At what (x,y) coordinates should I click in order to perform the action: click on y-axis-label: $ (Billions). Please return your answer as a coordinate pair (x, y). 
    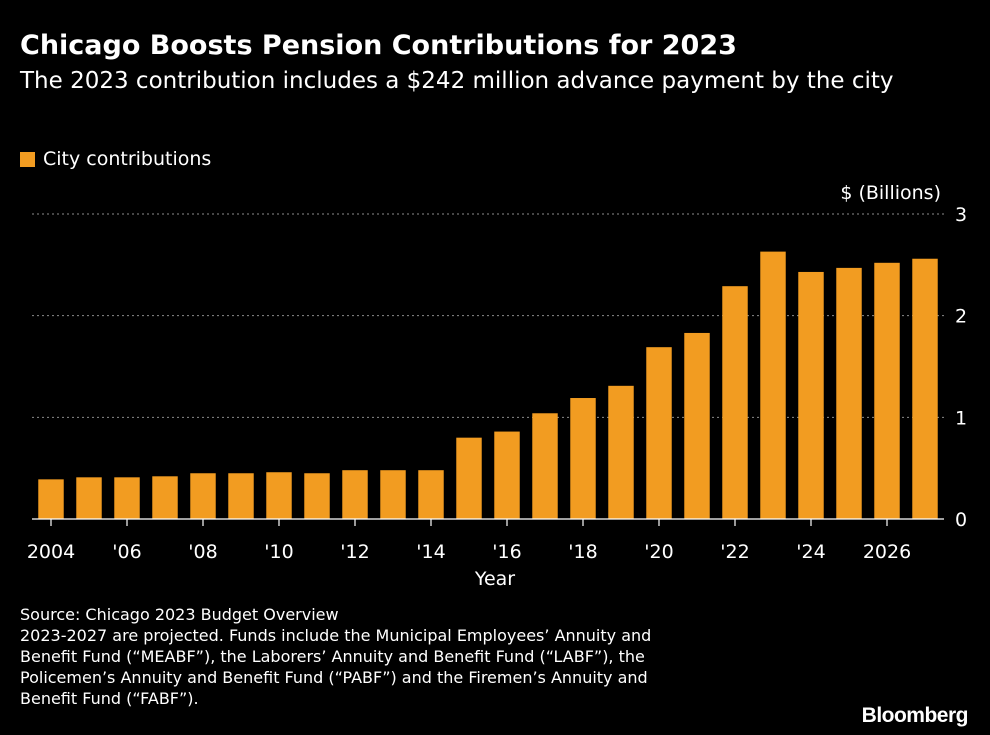
    Looking at the image, I should click on (890, 193).